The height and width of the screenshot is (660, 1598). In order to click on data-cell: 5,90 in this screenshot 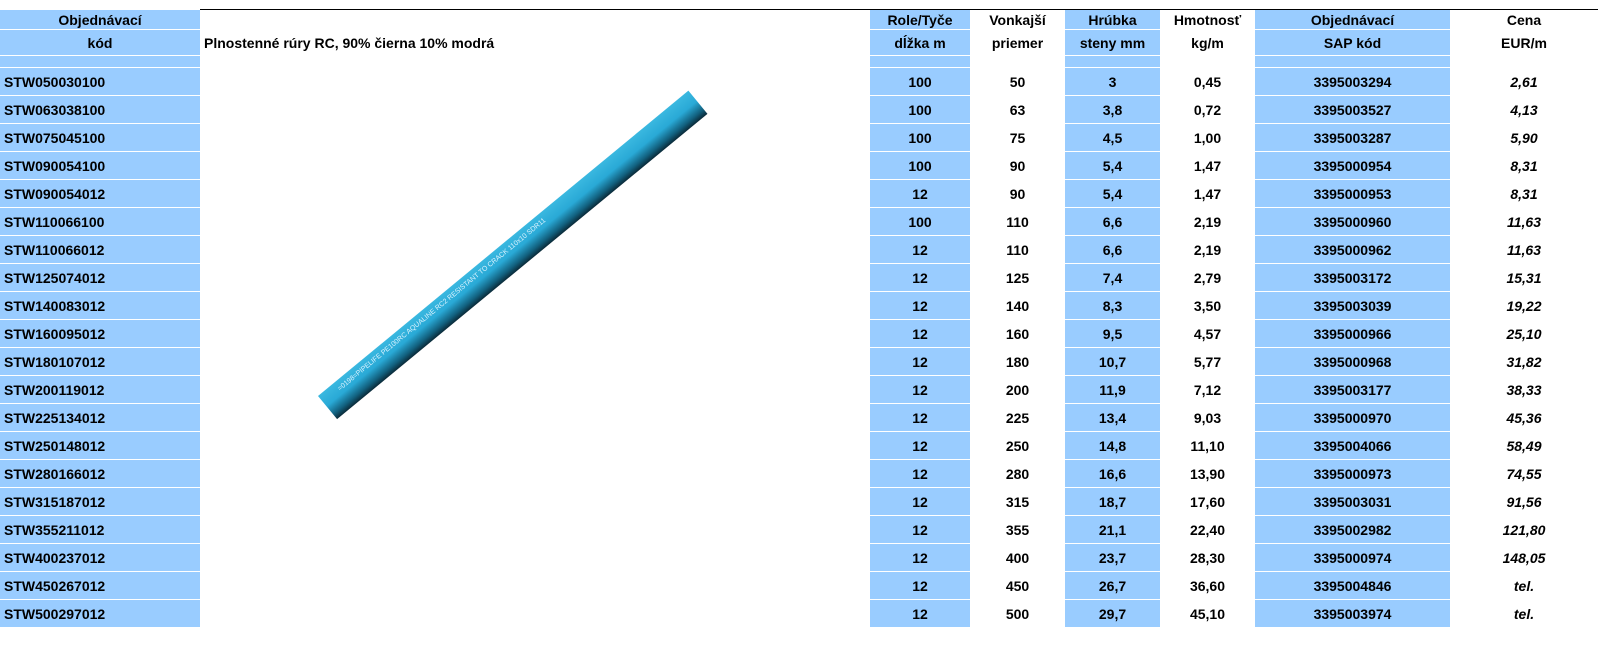, I will do `click(1524, 138)`.